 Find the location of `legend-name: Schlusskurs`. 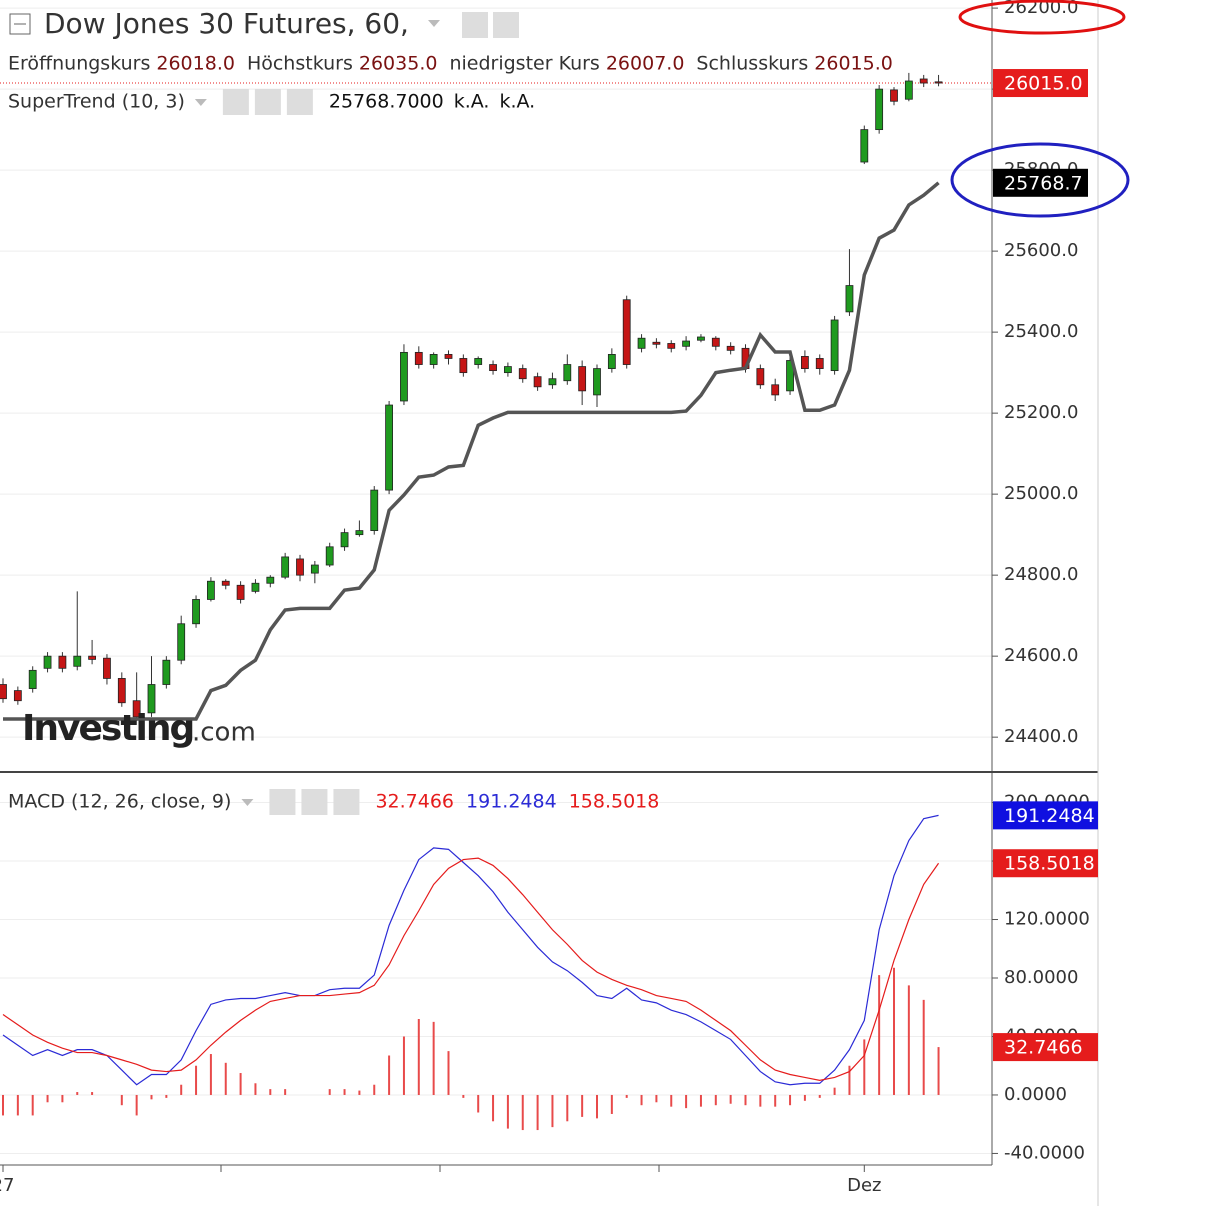

legend-name: Schlusskurs is located at coordinates (752, 64).